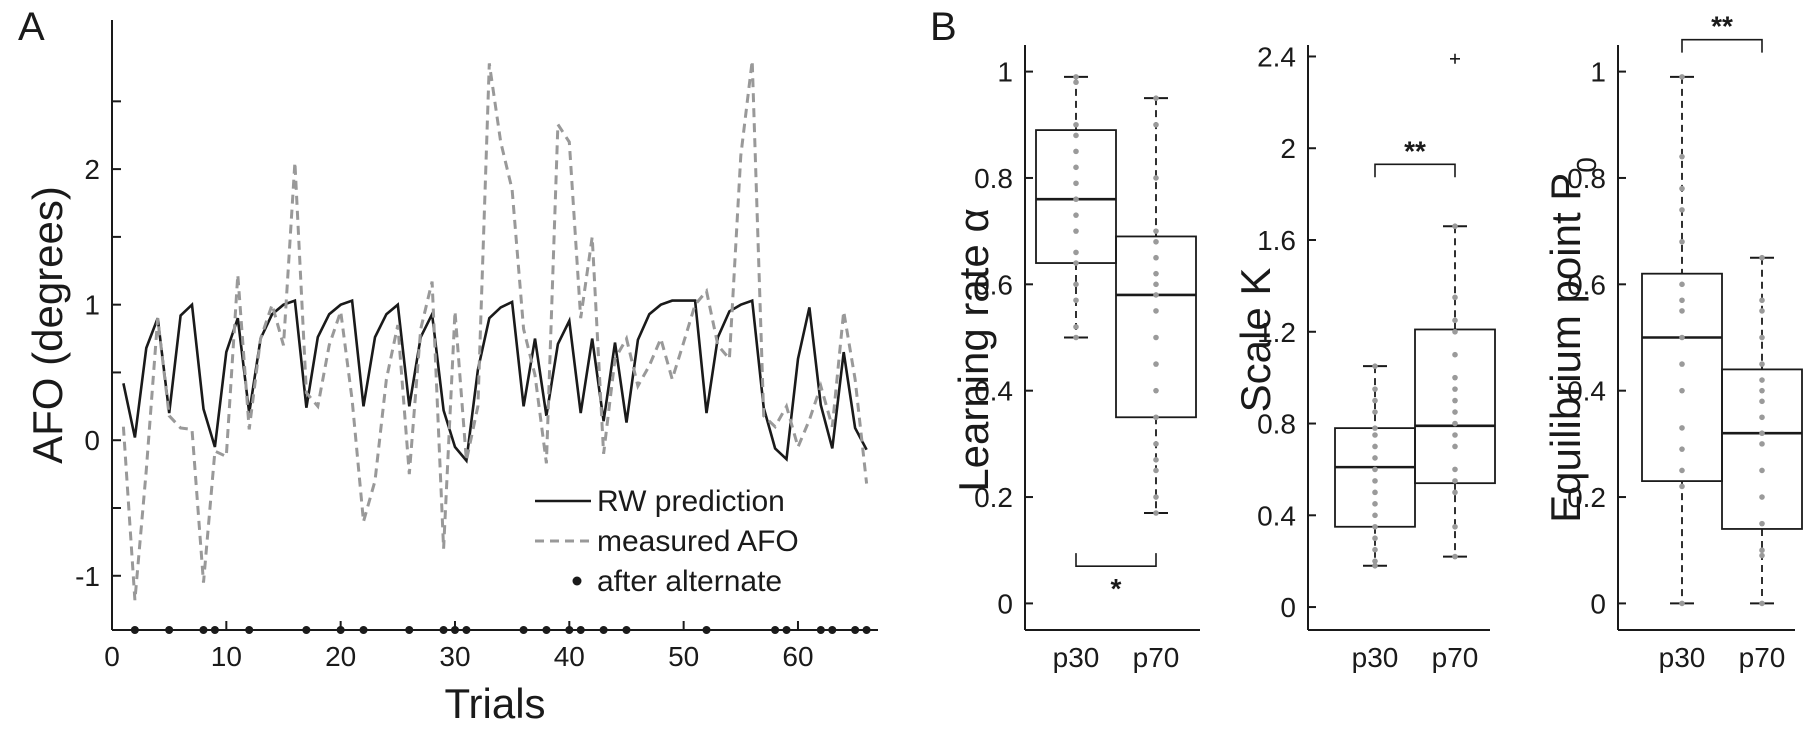  I want to click on y-axis-title: Equilibrium point P0, so click(1572, 340).